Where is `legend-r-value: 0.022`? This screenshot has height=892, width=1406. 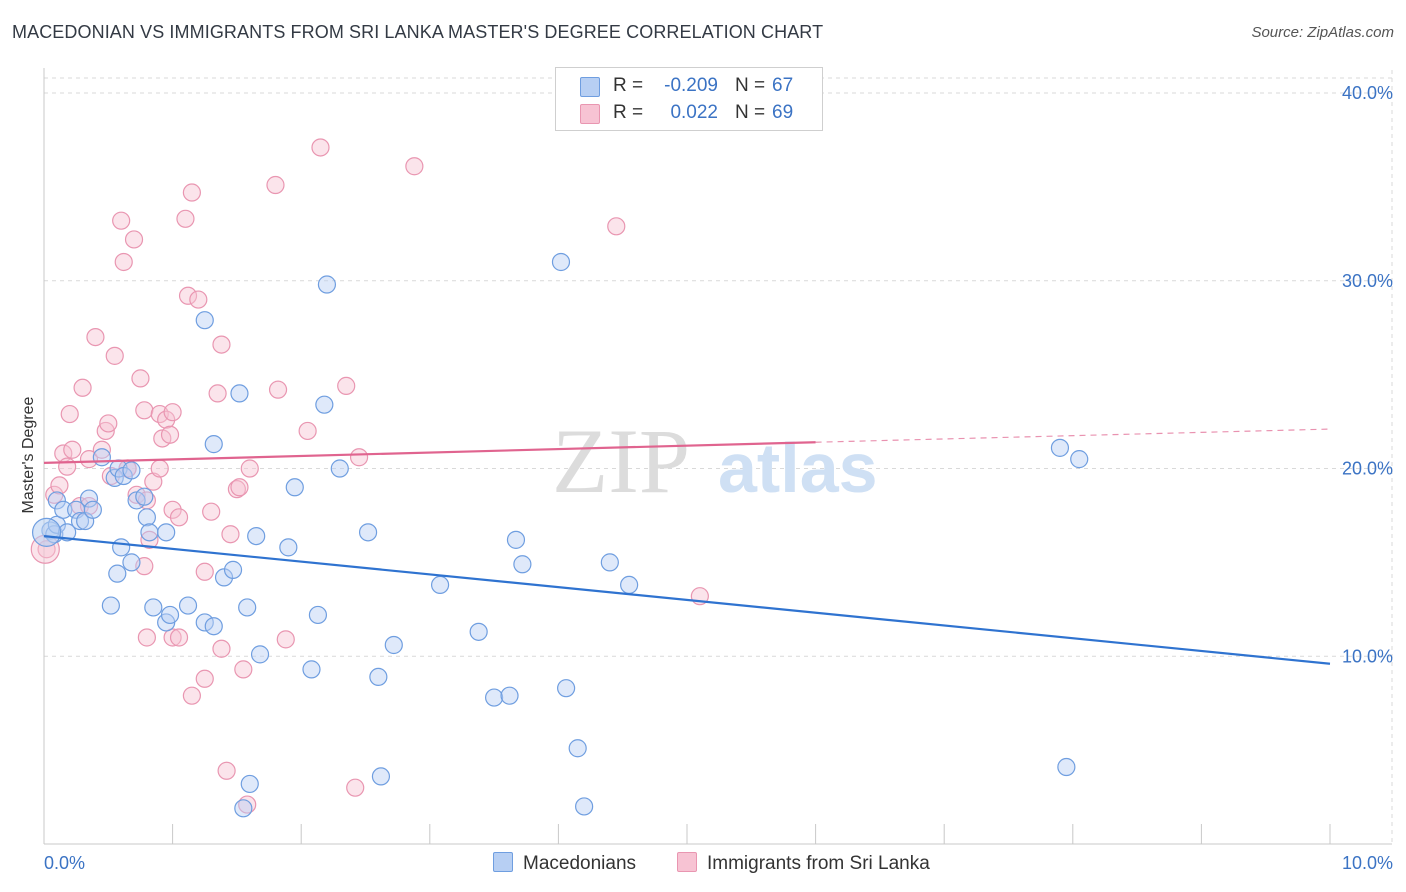 legend-r-value: 0.022 is located at coordinates (694, 112).